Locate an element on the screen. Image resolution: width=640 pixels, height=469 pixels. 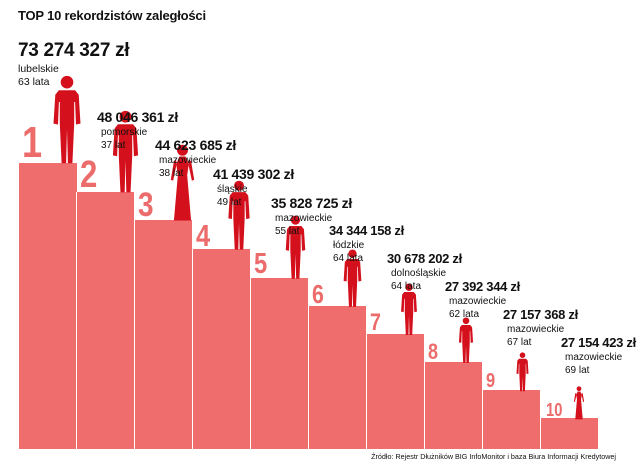
region-label: pomorskie is located at coordinates (124, 132).